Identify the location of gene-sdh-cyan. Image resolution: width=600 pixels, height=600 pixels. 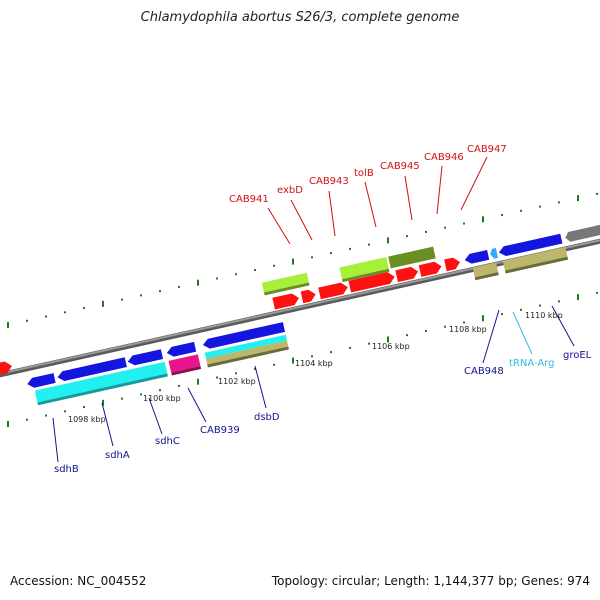
(101, 383).